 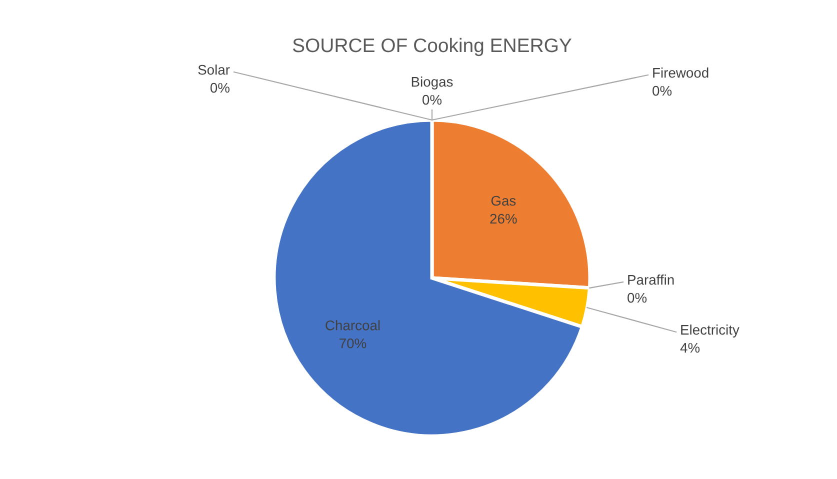 I want to click on category-label: Solar, so click(x=214, y=69).